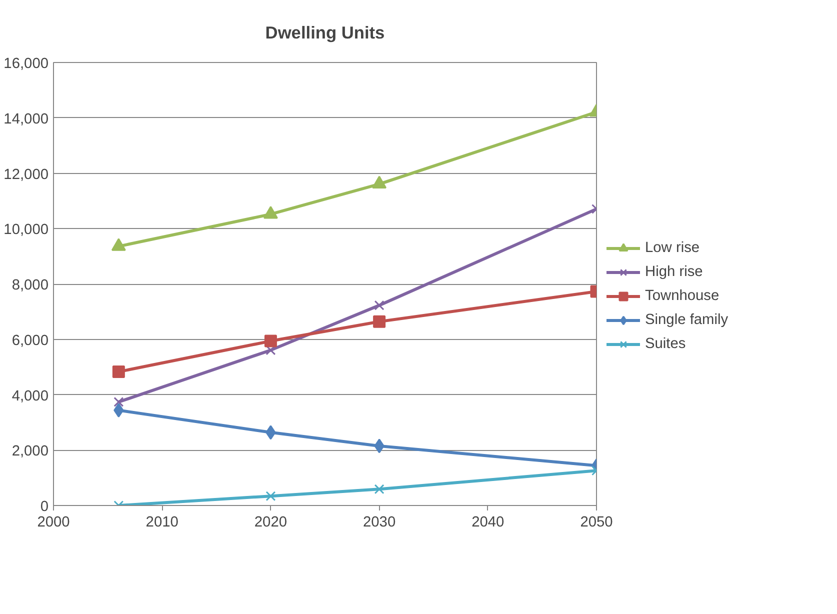 The width and height of the screenshot is (837, 614). What do you see at coordinates (596, 522) in the screenshot?
I see `x-tick-label: 2050` at bounding box center [596, 522].